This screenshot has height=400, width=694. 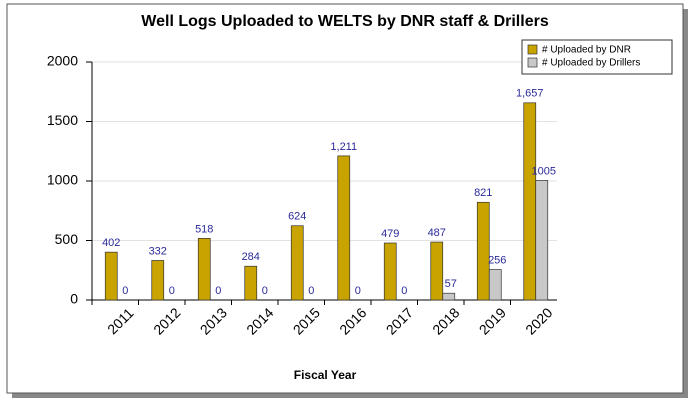 I want to click on y-tick-label: 500, so click(x=67, y=239).